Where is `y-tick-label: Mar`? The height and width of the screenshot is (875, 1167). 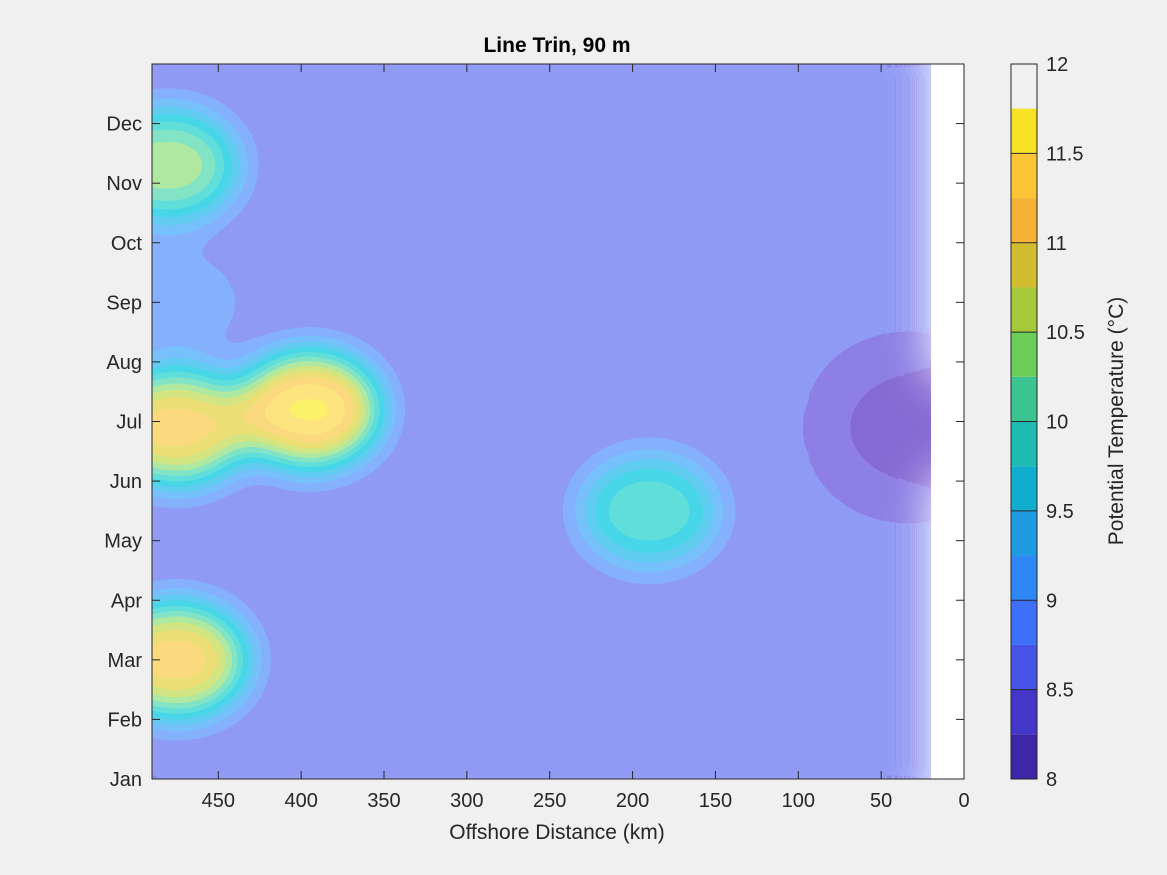 y-tick-label: Mar is located at coordinates (125, 661).